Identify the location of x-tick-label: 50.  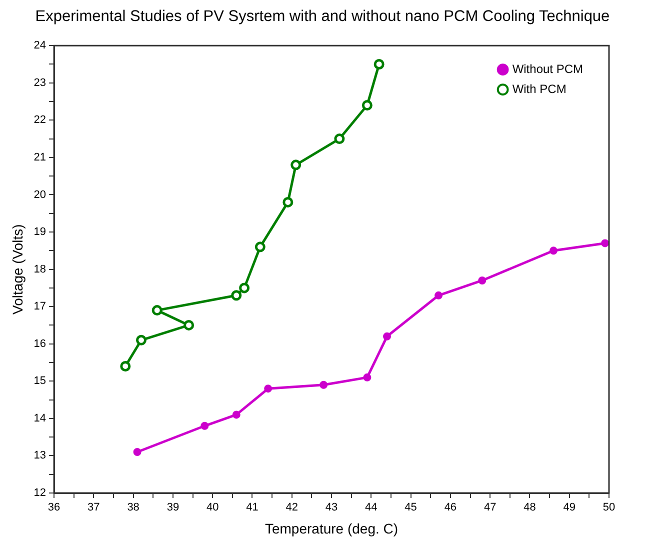
(609, 508).